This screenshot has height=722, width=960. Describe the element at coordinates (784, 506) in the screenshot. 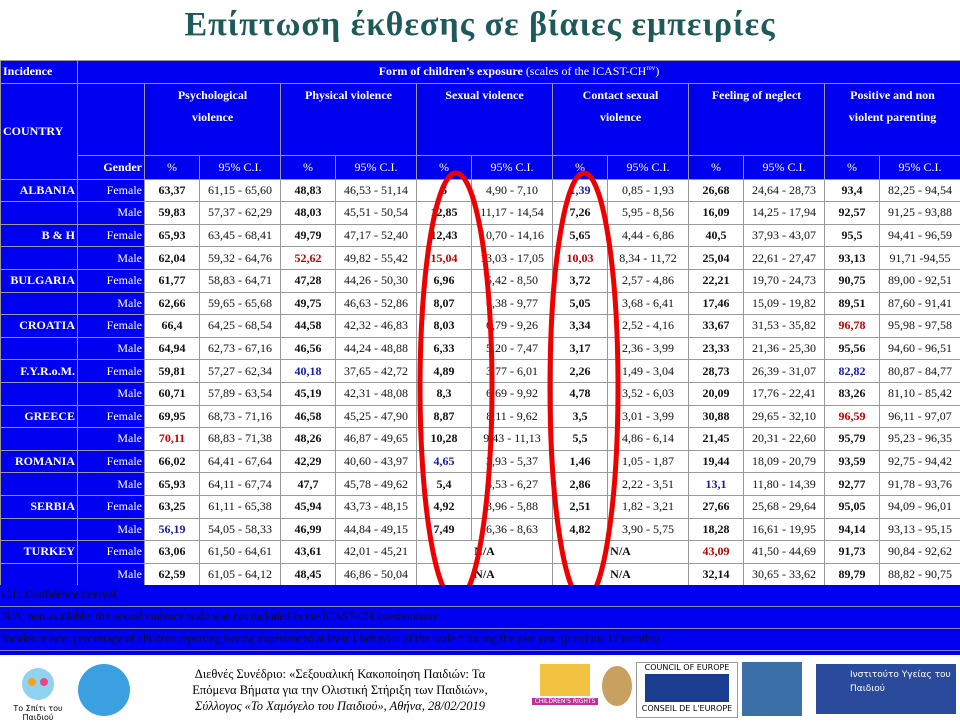

I see `ci-cell: 25,68 - 29,64` at that location.